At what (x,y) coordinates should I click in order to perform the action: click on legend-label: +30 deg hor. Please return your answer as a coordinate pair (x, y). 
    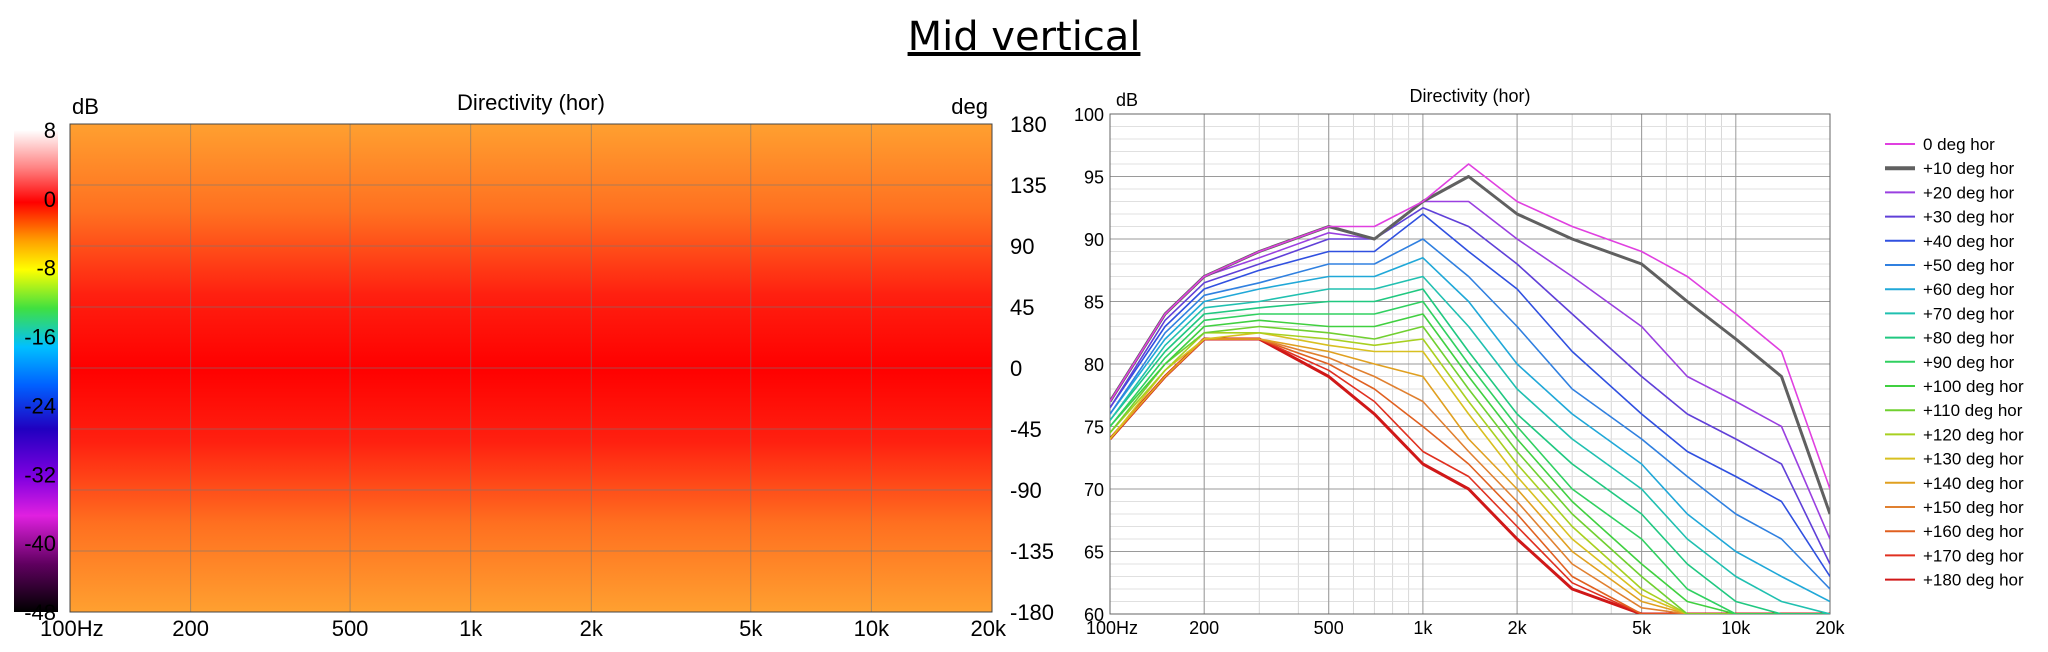
    Looking at the image, I should click on (1969, 217).